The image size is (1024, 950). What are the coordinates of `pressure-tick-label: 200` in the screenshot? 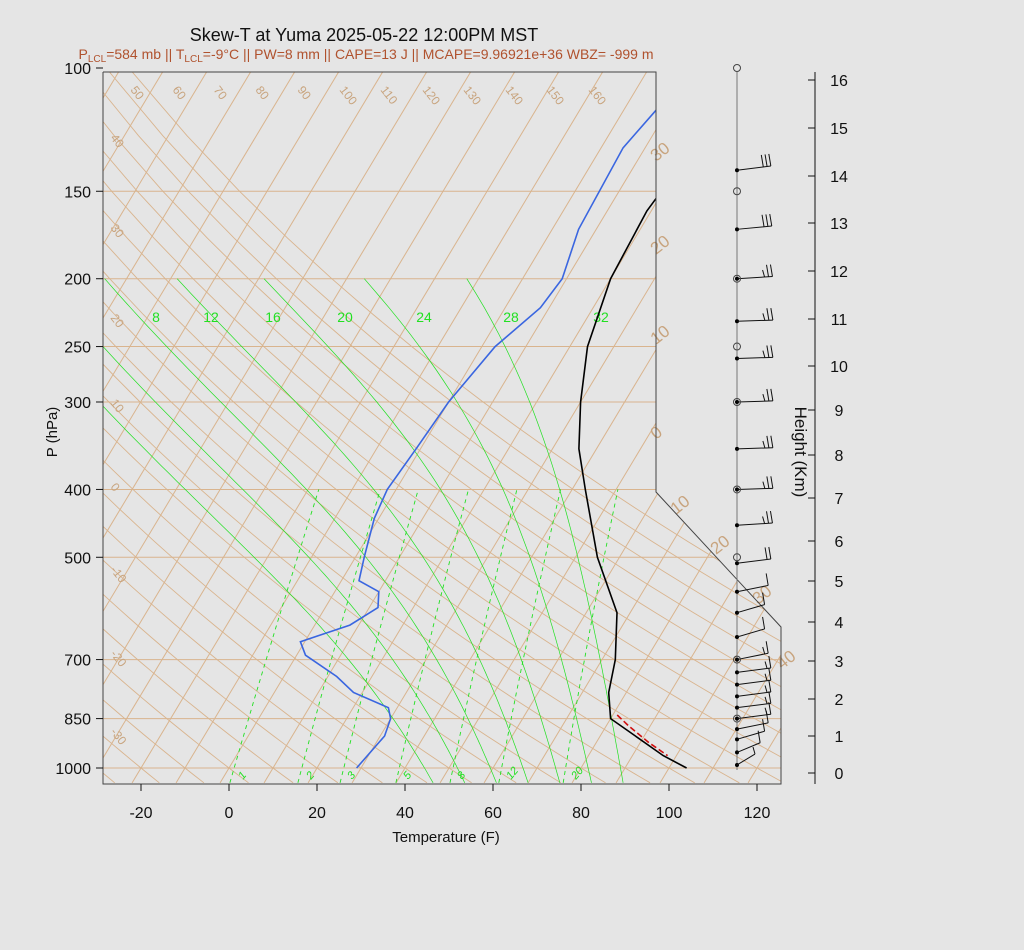 It's located at (77, 280).